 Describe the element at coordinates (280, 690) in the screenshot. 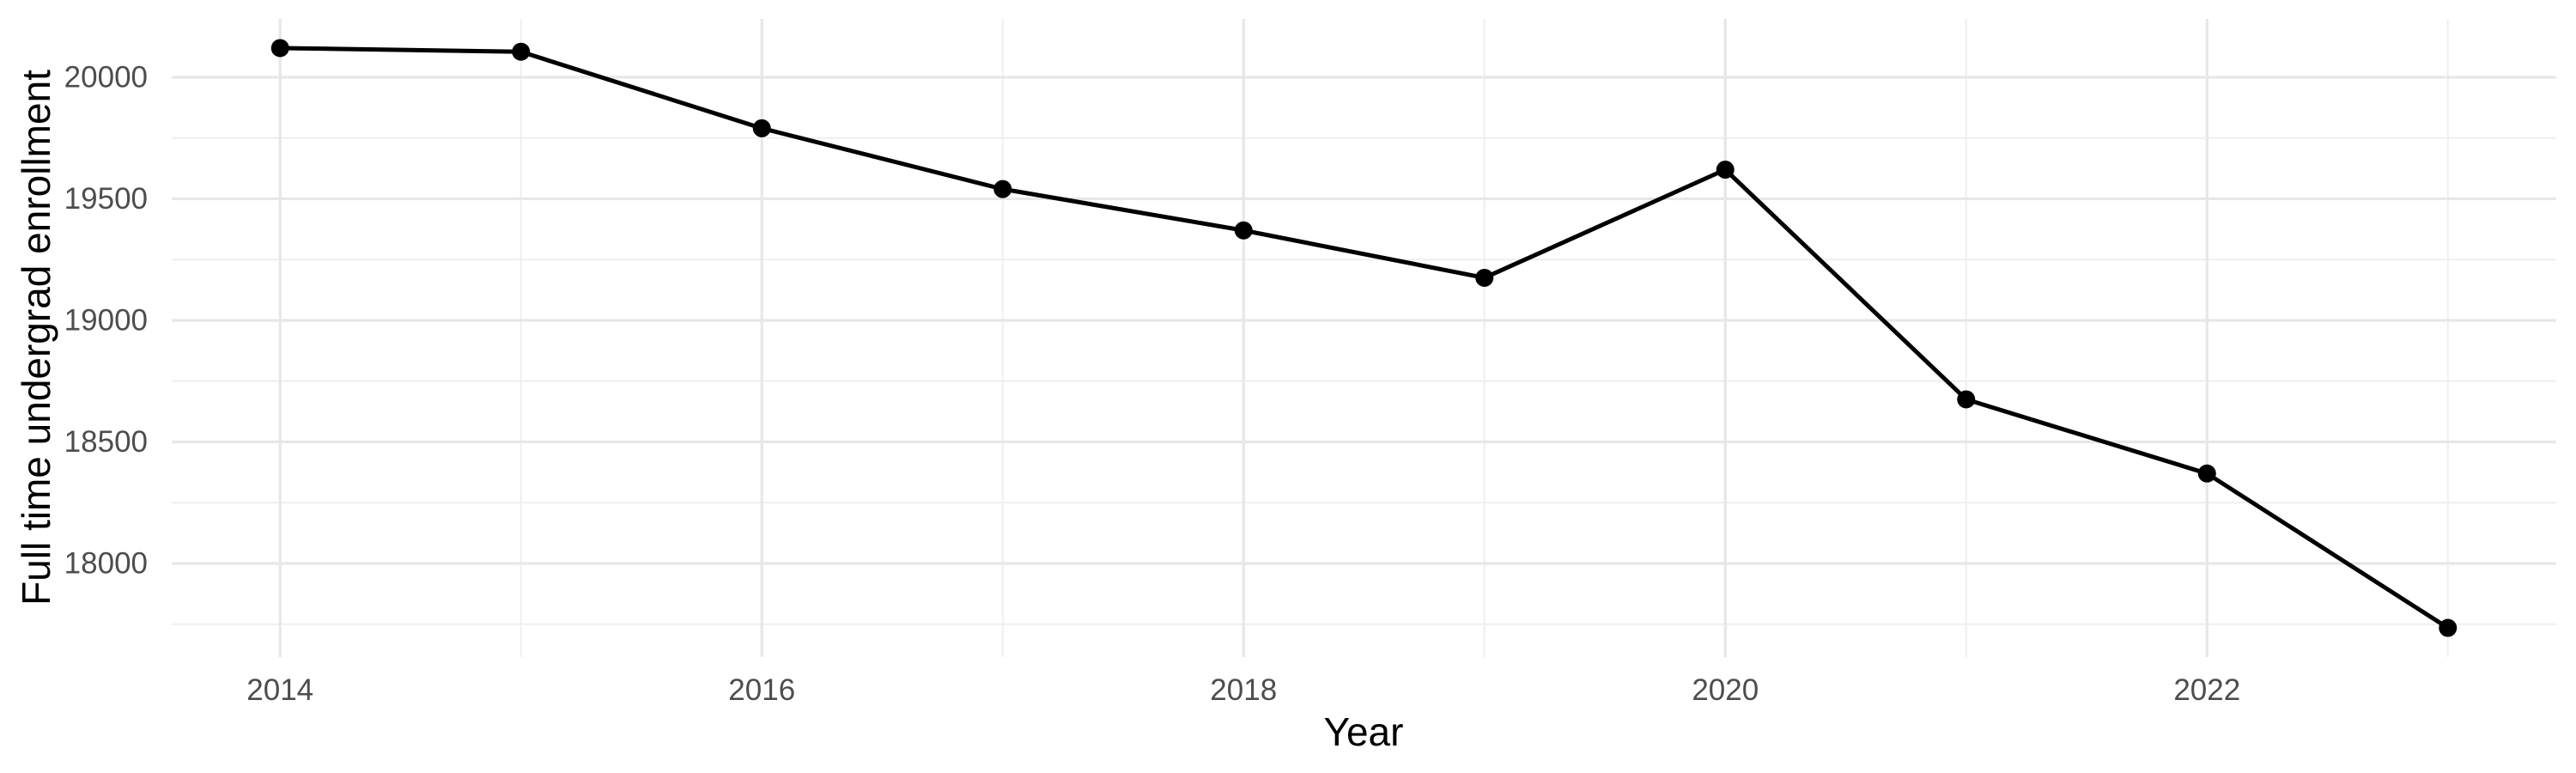

I see `x-tick-label-2014: 2014` at that location.